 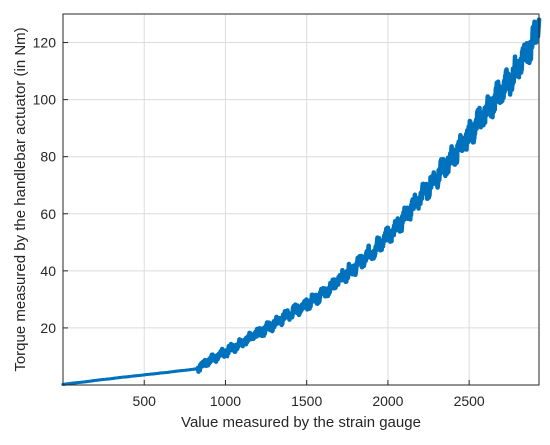 I want to click on x-tick-label: 1000, so click(x=225, y=401).